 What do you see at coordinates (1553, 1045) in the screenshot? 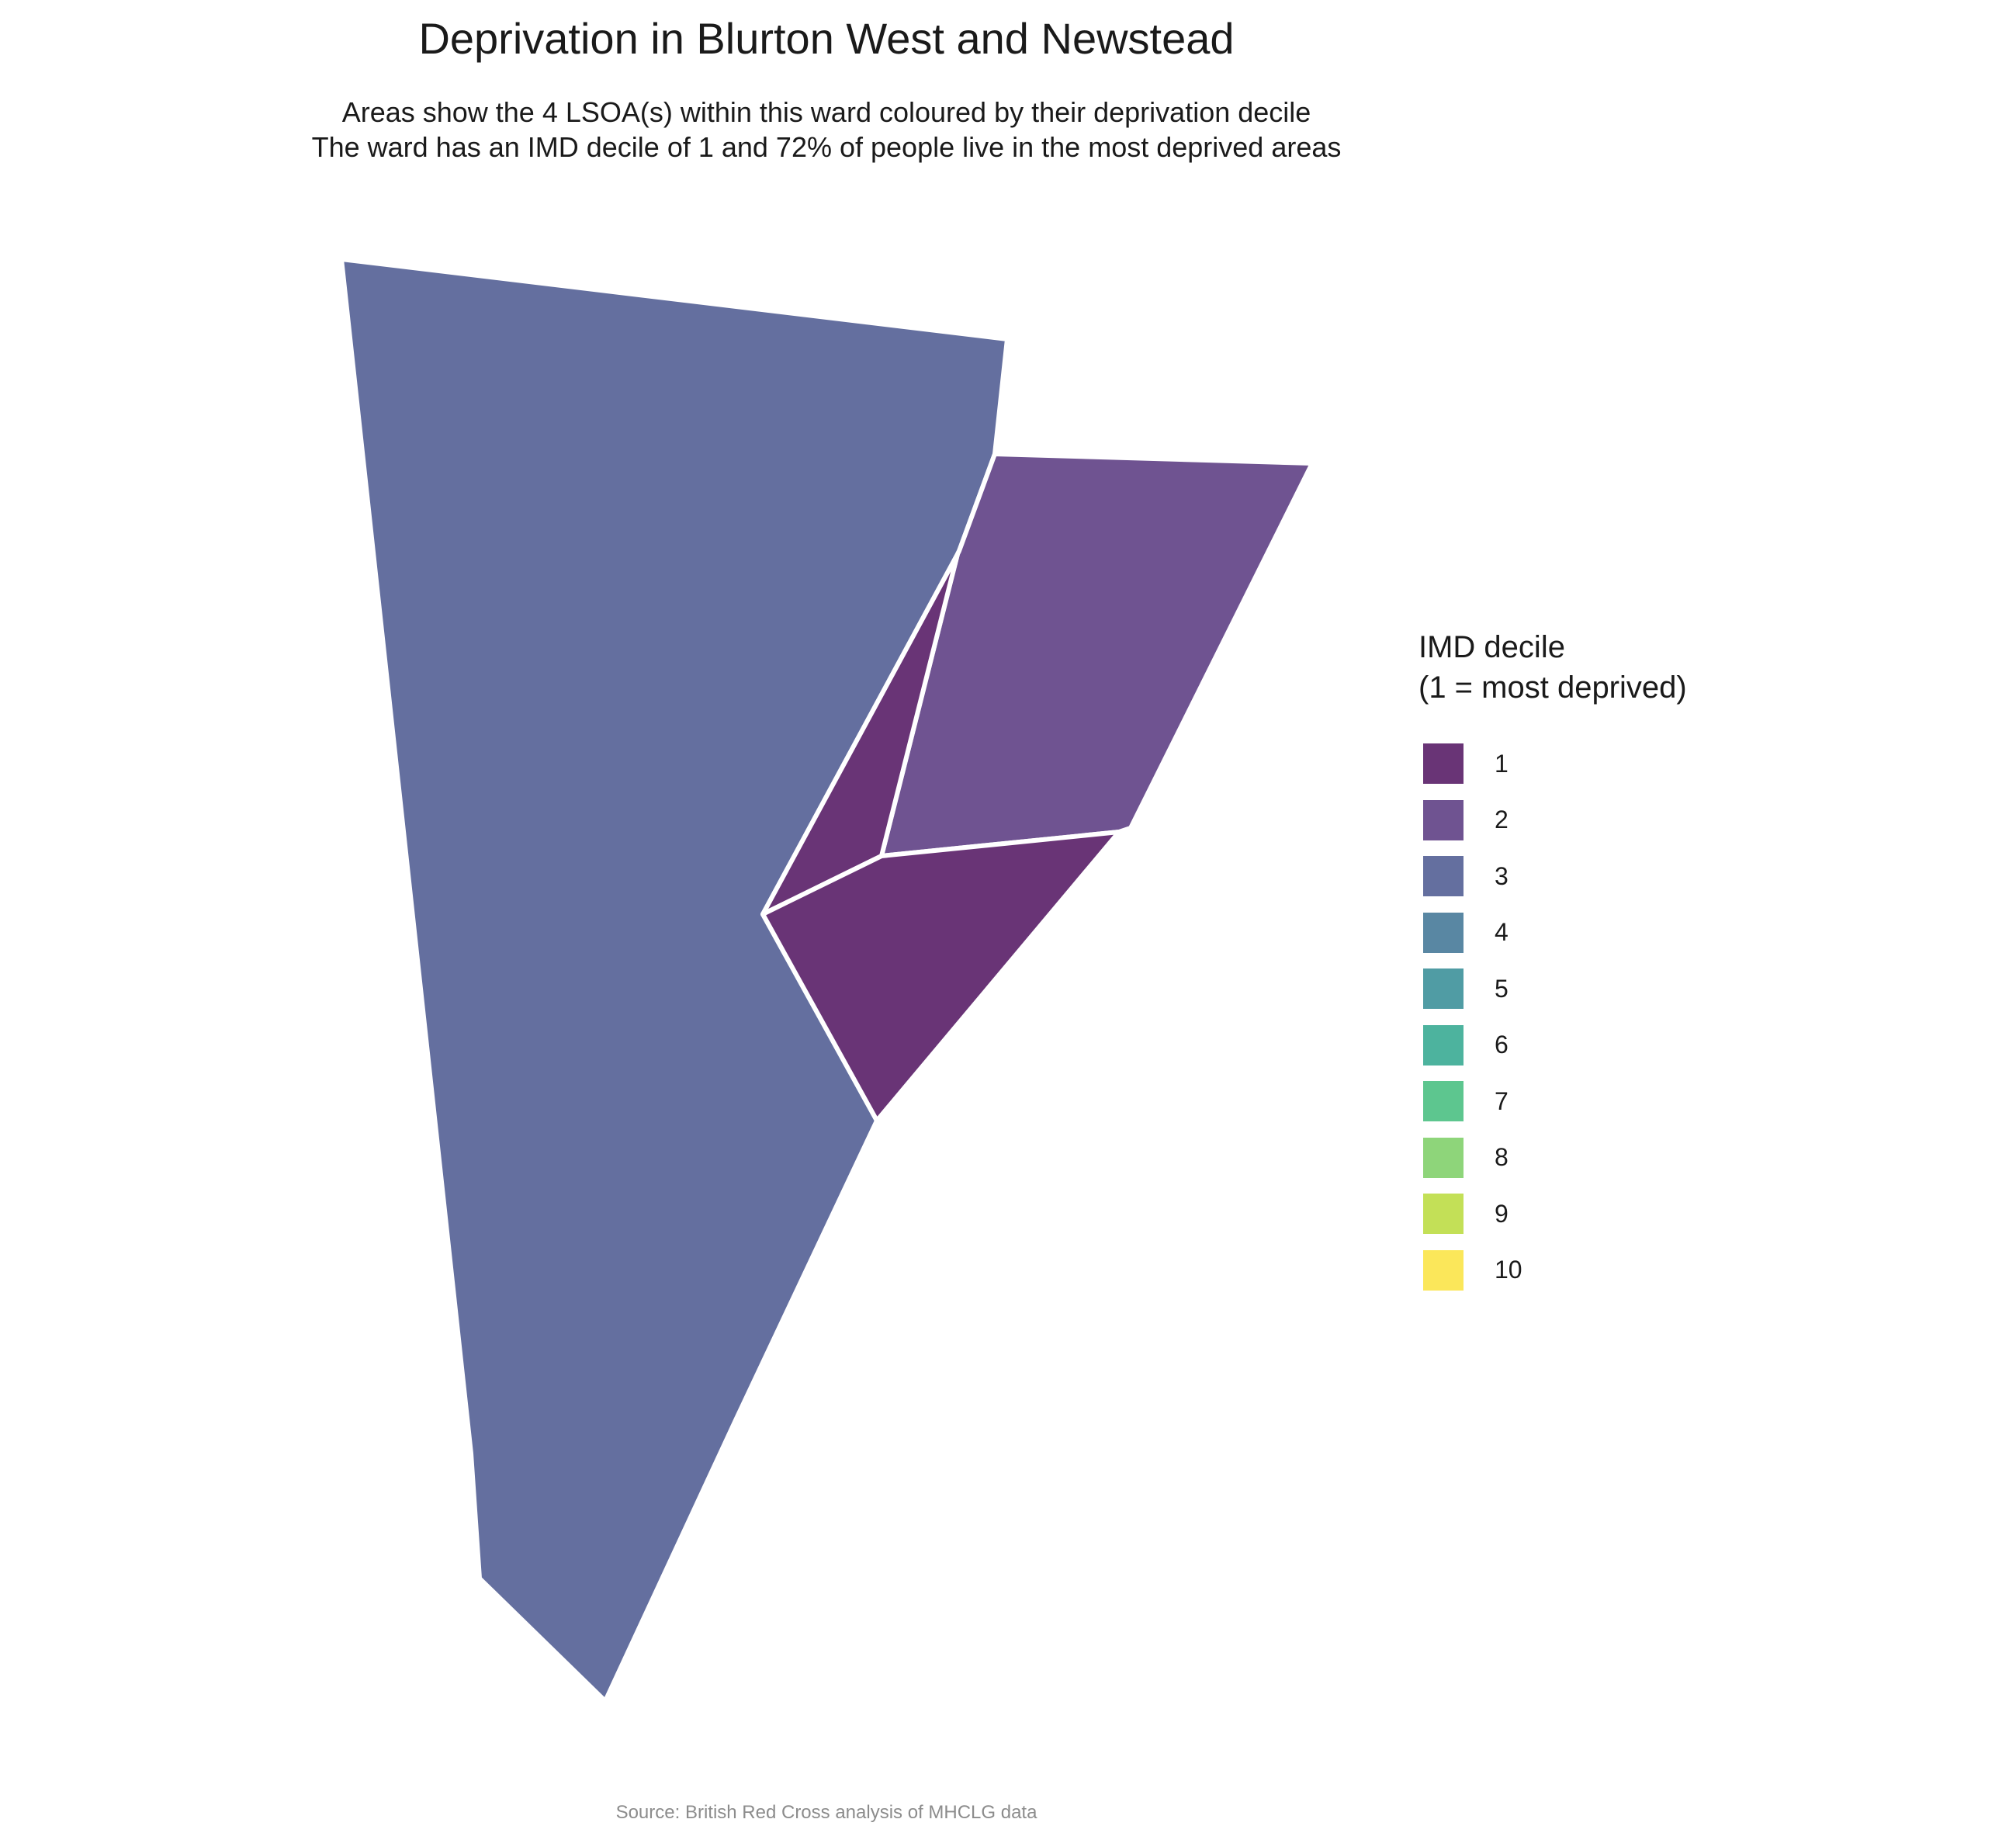
I see `legend-item-6: 6` at bounding box center [1553, 1045].